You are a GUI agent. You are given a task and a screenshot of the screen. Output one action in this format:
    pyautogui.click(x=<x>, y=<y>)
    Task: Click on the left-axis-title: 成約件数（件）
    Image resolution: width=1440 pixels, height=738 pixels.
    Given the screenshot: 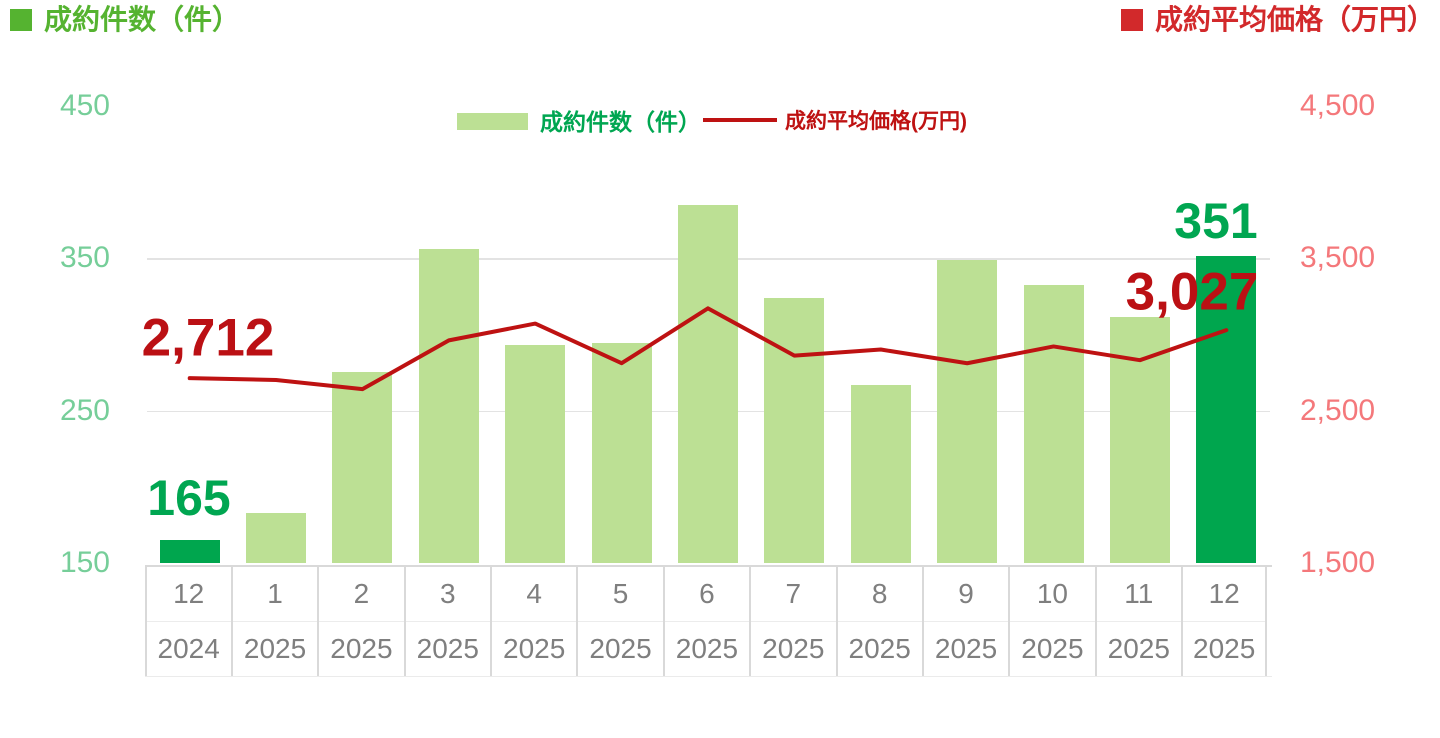 What is the action you would take?
    pyautogui.click(x=125, y=20)
    